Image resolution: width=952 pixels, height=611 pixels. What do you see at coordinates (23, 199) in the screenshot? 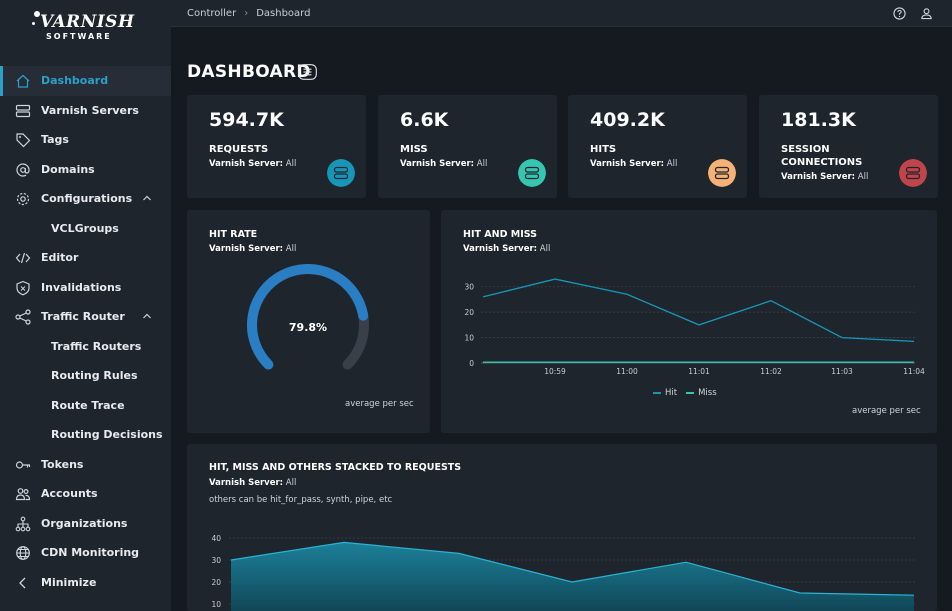
I see `gear-icon` at bounding box center [23, 199].